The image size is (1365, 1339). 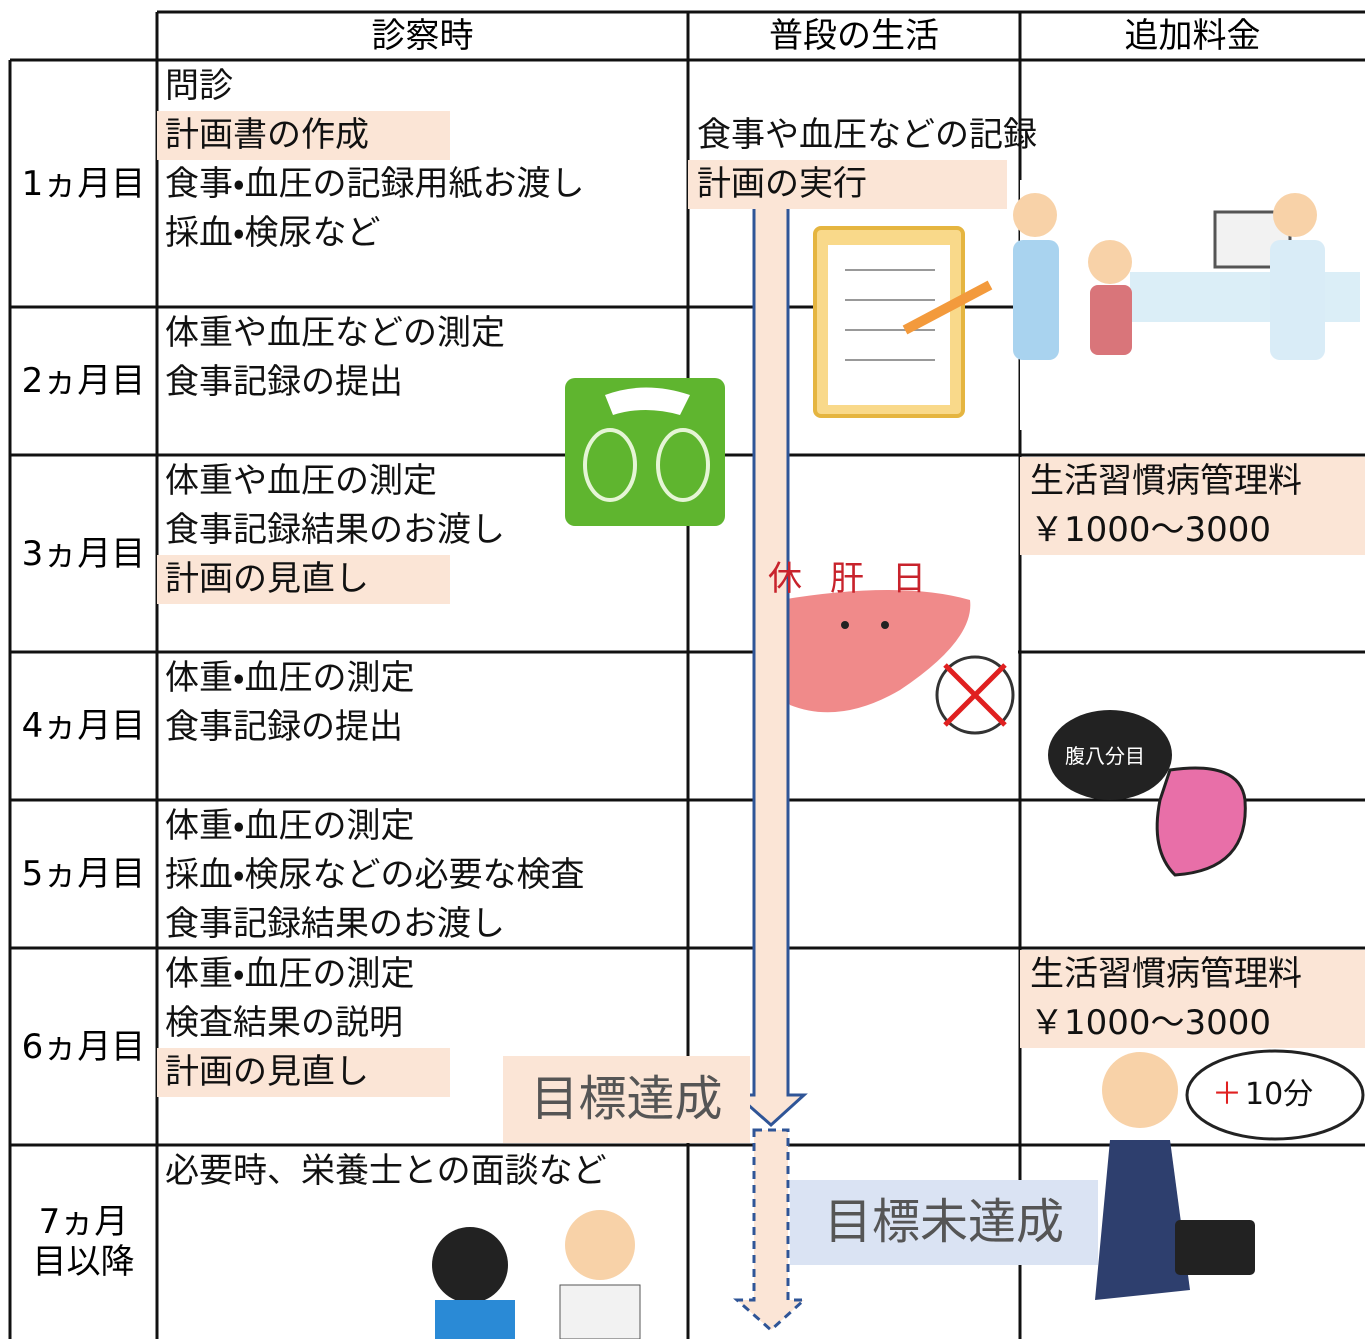 What do you see at coordinates (375, 184) in the screenshot?
I see `exam-item: 食事・血圧の記録用紙お渡し` at bounding box center [375, 184].